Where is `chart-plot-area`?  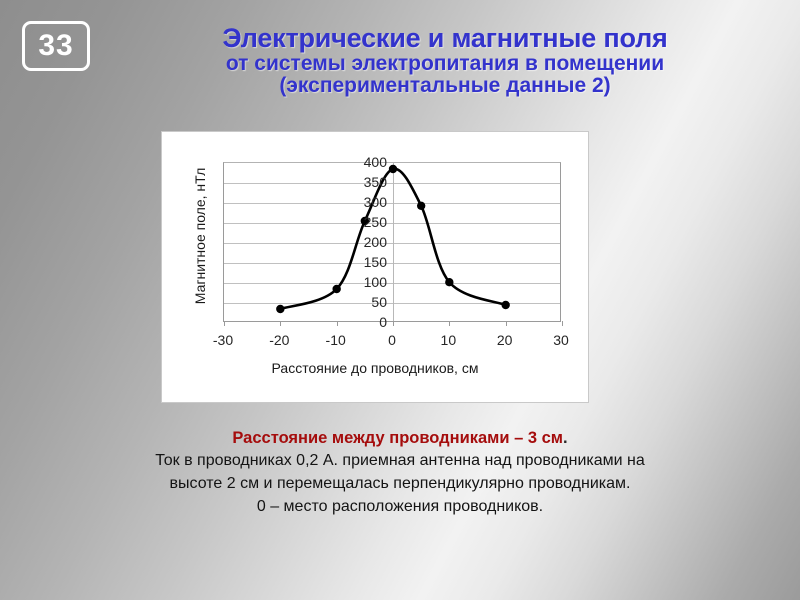
chart-plot-area is located at coordinates (393, 244).